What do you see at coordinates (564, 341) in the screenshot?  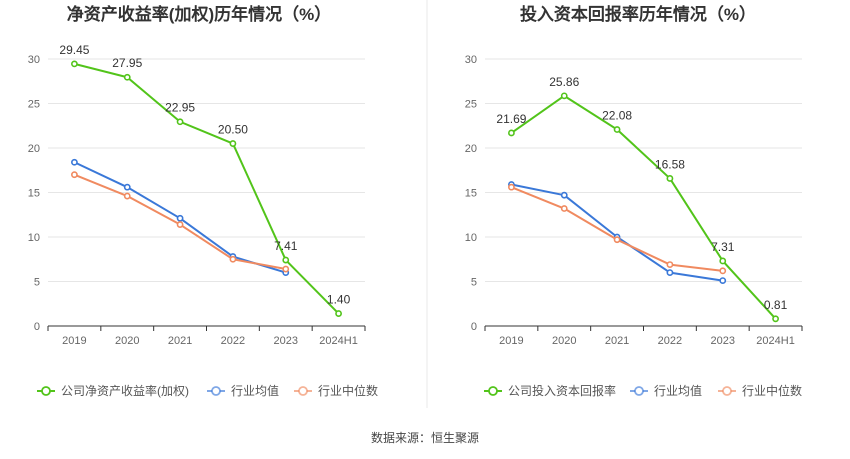 I see `x-tick-label: 2020` at bounding box center [564, 341].